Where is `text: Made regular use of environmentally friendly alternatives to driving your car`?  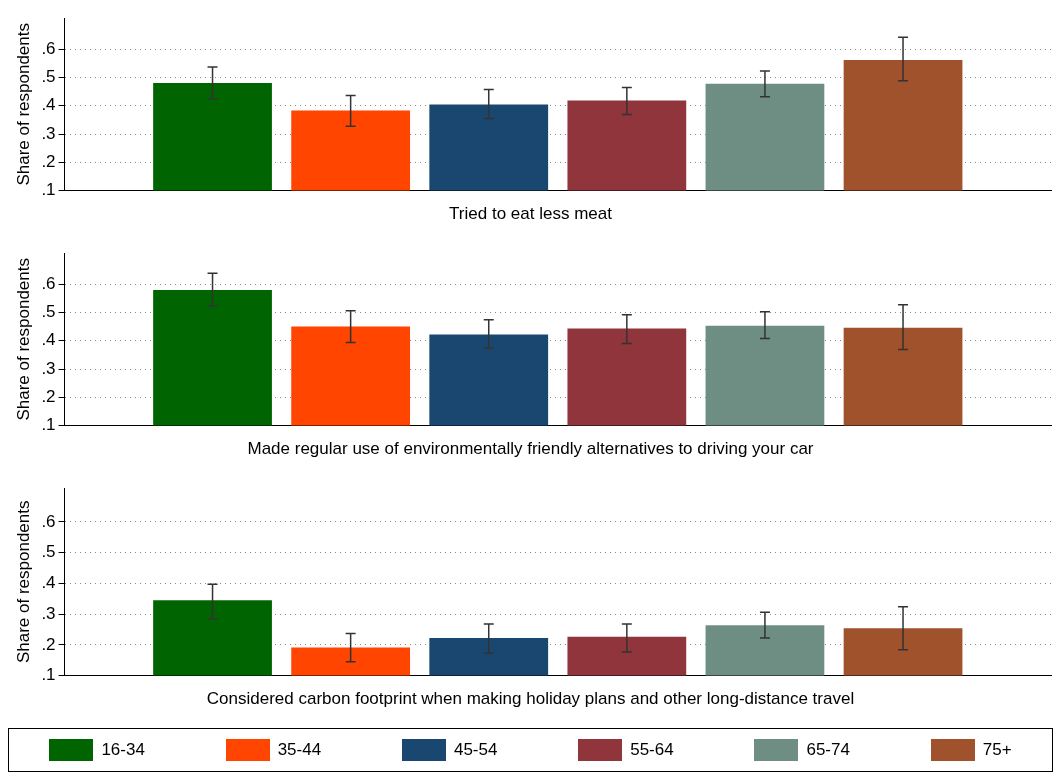
text: Made regular use of environmentally friendly alternatives to driving your car is located at coordinates (530, 449).